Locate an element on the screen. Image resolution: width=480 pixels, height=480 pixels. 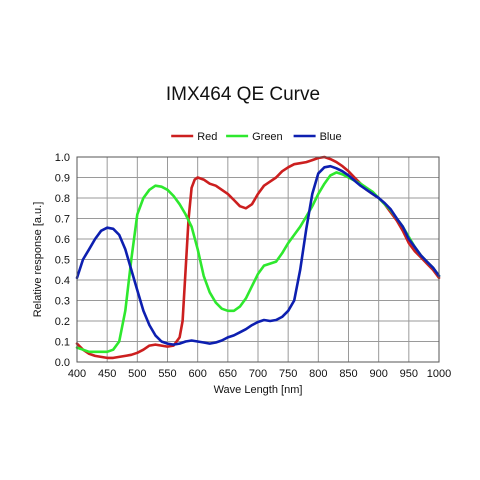
x-axis-label: Wave Length [nm] is located at coordinates (258, 390).